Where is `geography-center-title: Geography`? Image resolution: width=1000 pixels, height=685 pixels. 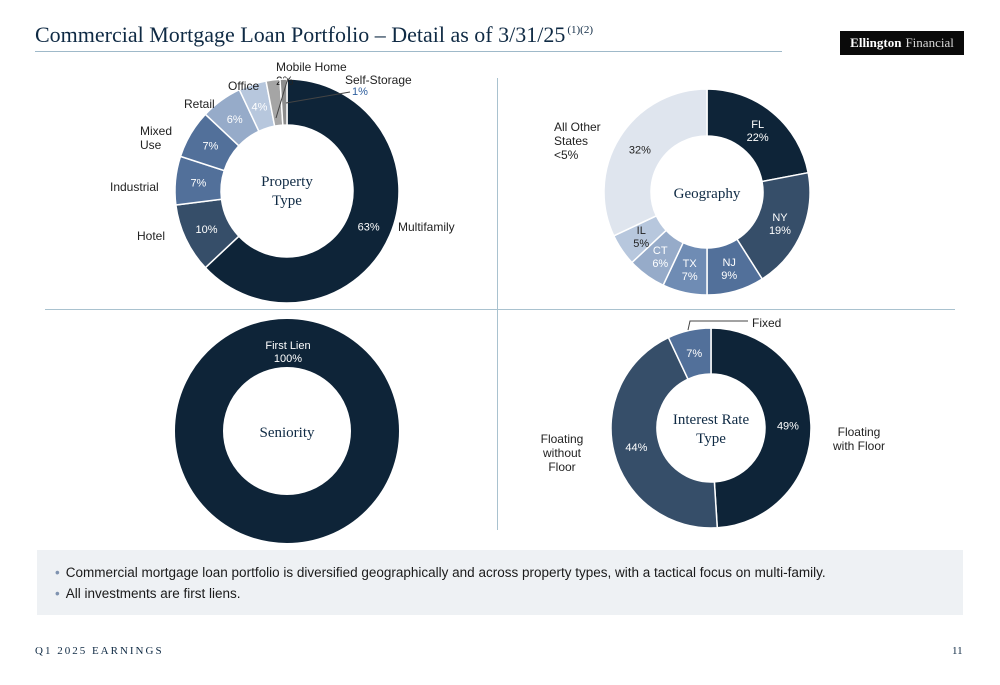 geography-center-title: Geography is located at coordinates (707, 194).